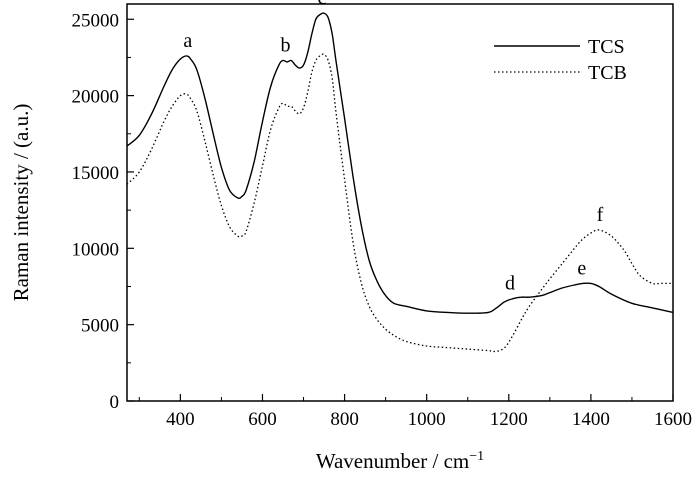 The height and width of the screenshot is (478, 700). I want to click on x-tick-label: 1600, so click(673, 419).